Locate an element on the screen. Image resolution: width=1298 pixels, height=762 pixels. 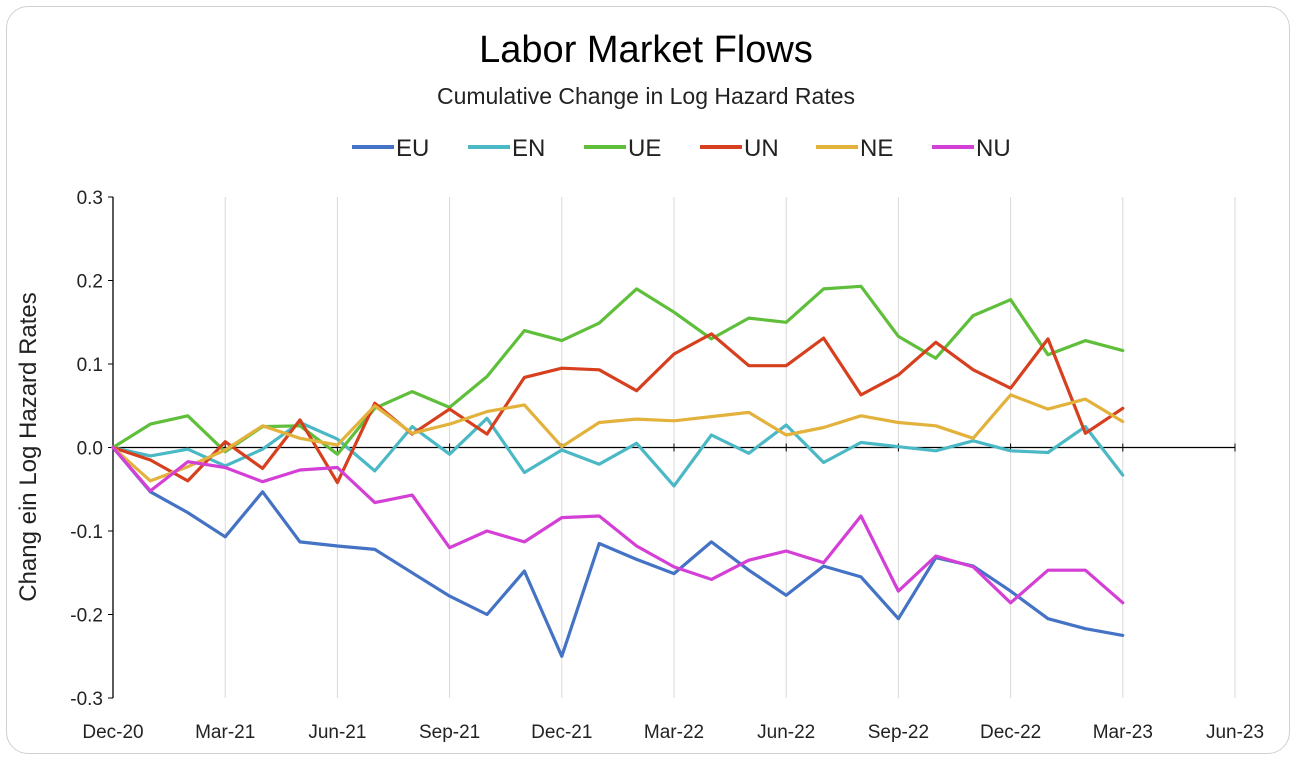
y-tick-label: 0.0 is located at coordinates (90, 449).